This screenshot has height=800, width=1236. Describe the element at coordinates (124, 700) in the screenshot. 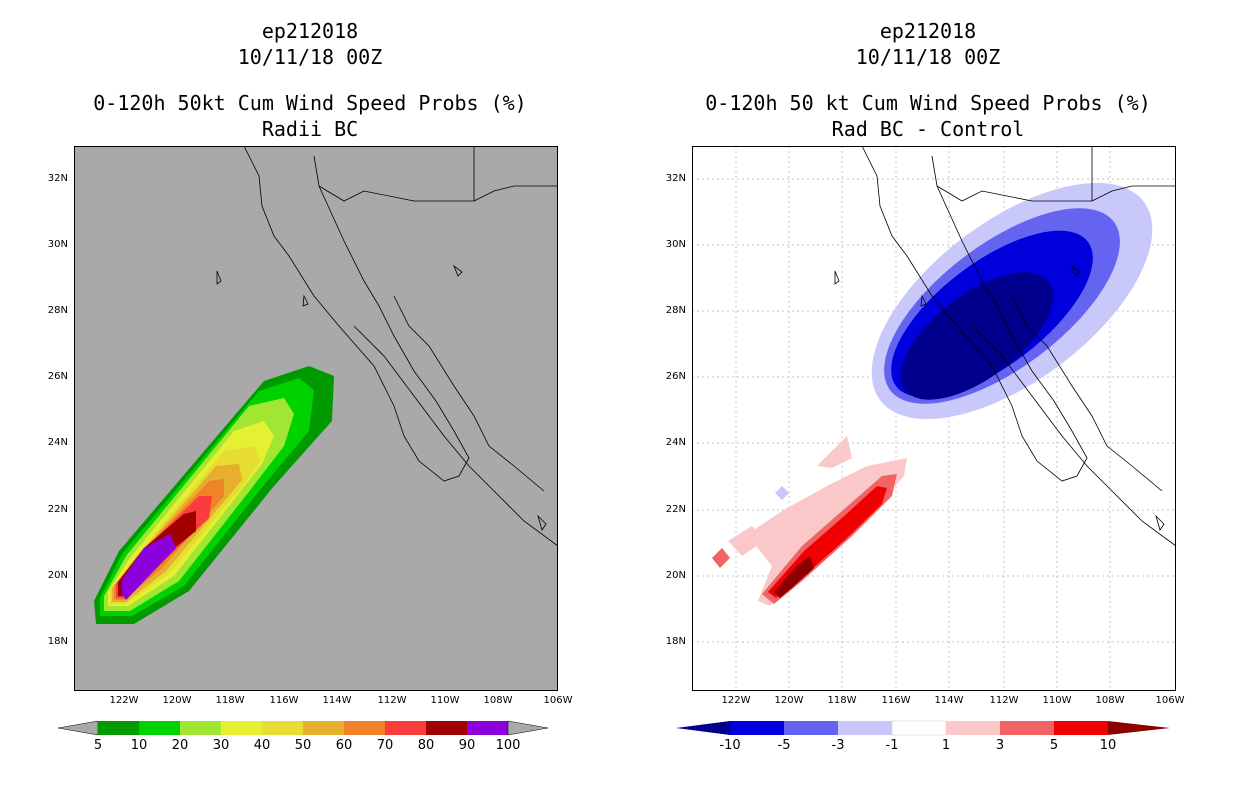

I see `left-lon-label: 122W` at that location.